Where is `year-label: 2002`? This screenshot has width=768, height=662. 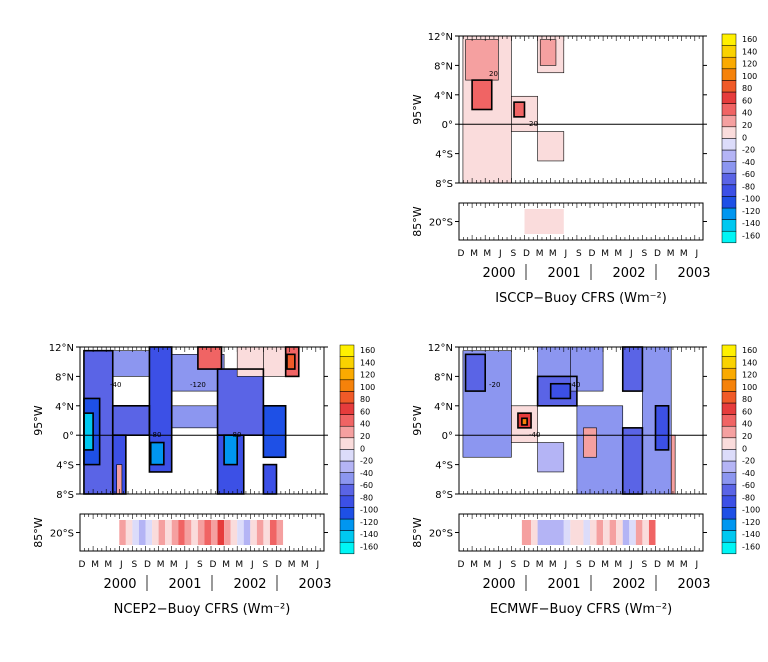
year-label: 2002 is located at coordinates (628, 584).